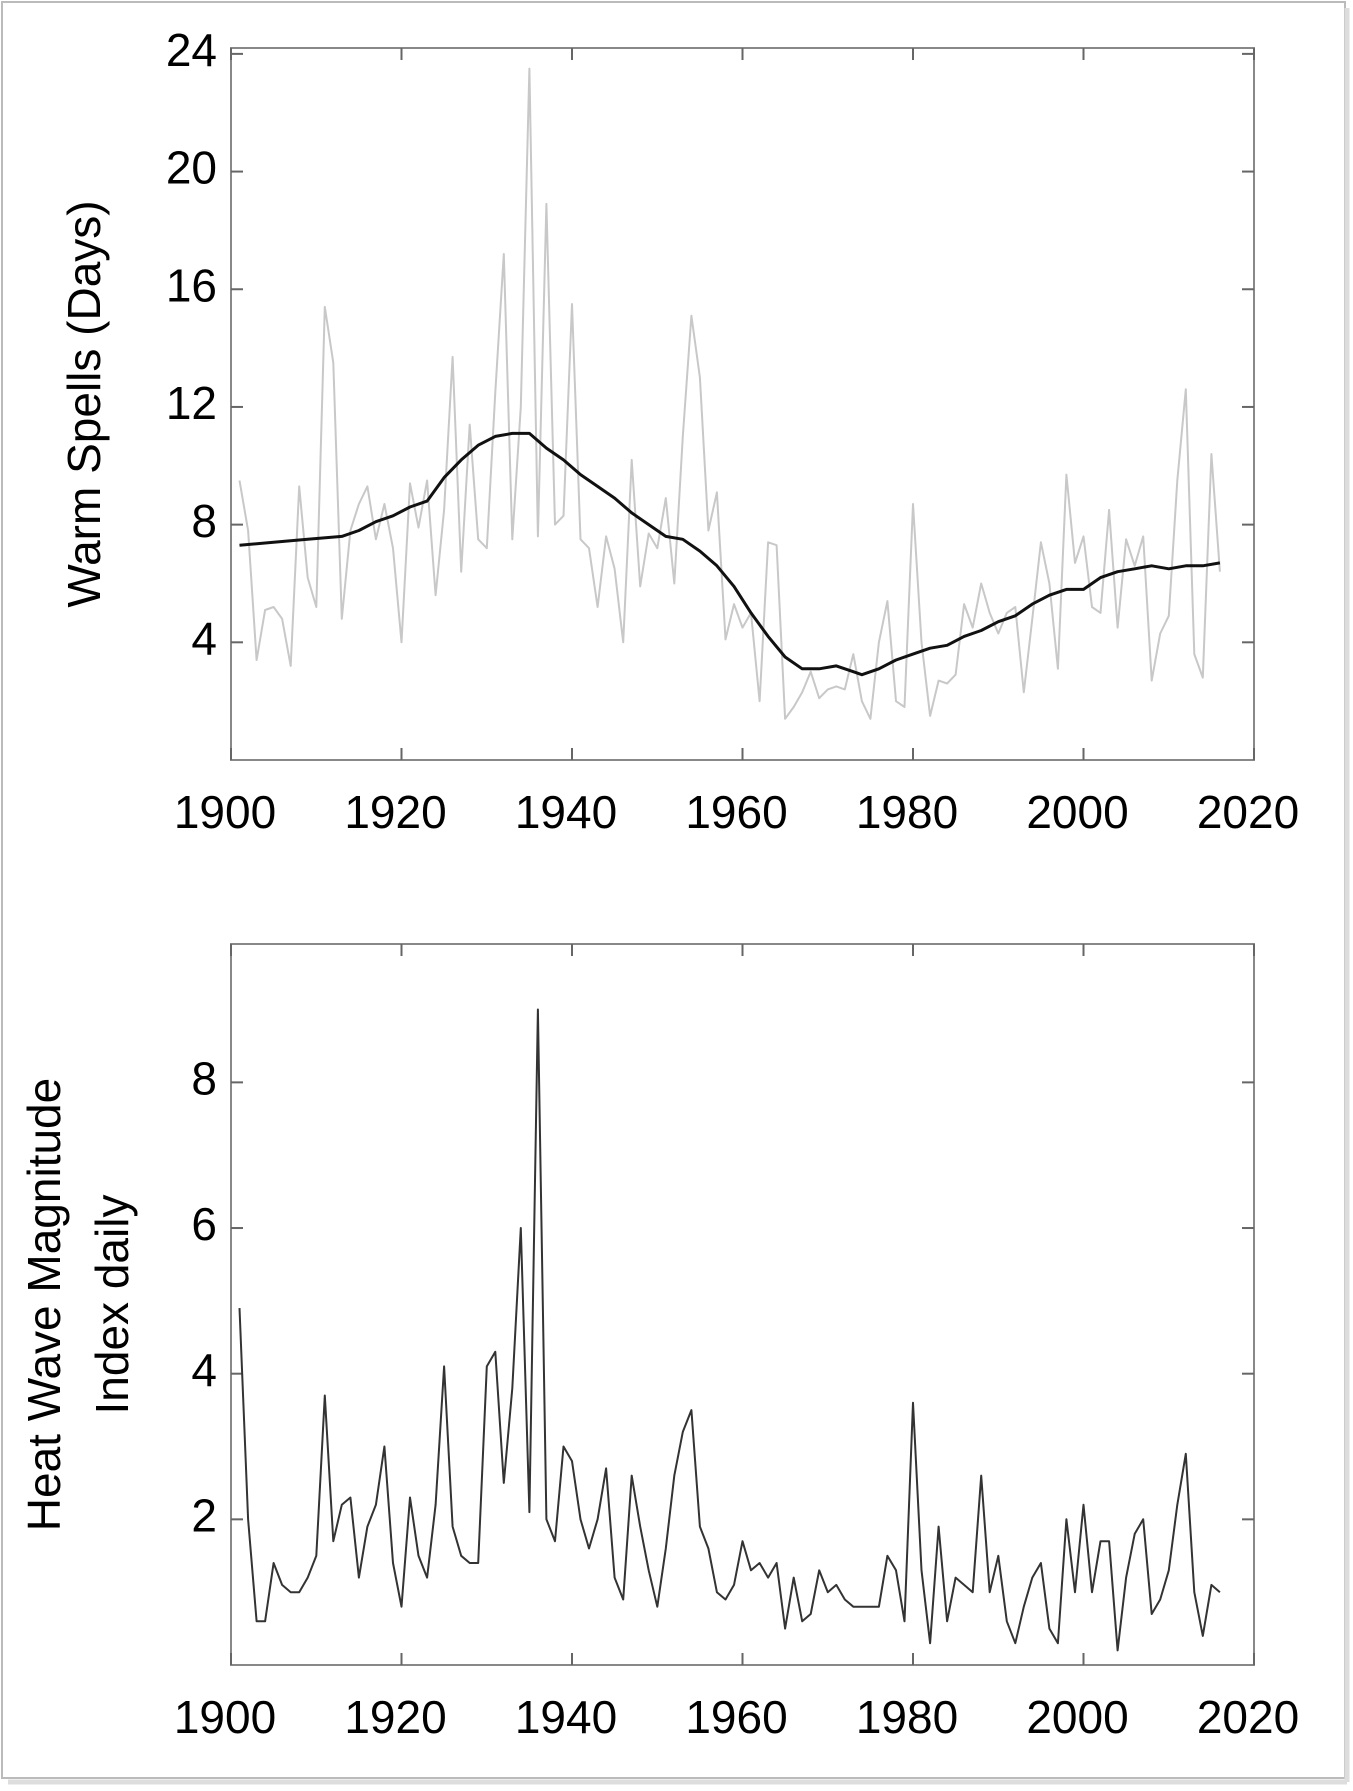 The width and height of the screenshot is (1353, 1791). Describe the element at coordinates (191, 403) in the screenshot. I see `y-tick-label: 12` at that location.